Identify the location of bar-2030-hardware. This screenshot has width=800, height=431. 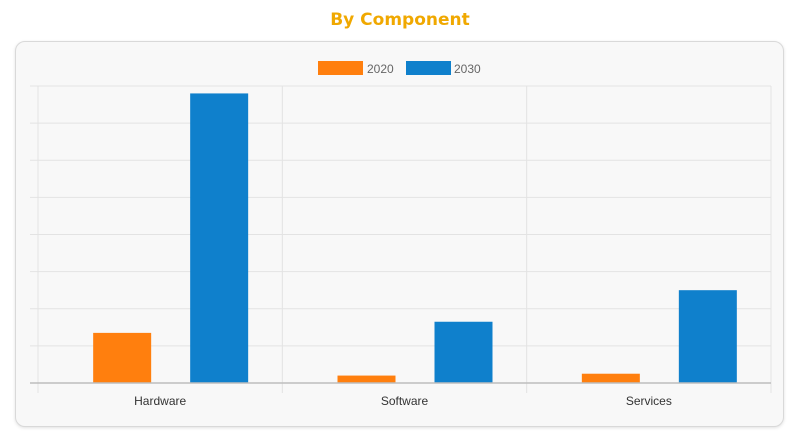
(219, 238).